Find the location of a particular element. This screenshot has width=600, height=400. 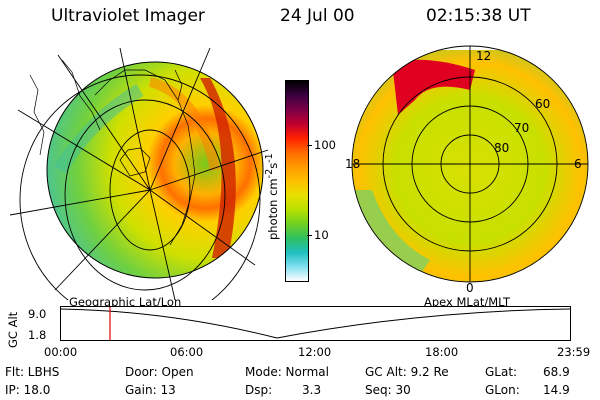

glon-label: GLon: is located at coordinates (502, 390).